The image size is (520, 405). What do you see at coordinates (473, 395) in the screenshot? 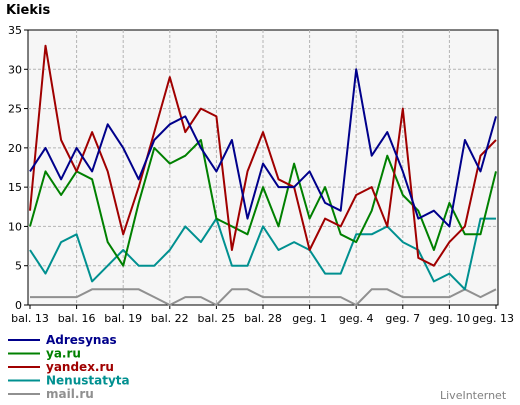
I see `credit-text: LiveInternet` at bounding box center [473, 395].